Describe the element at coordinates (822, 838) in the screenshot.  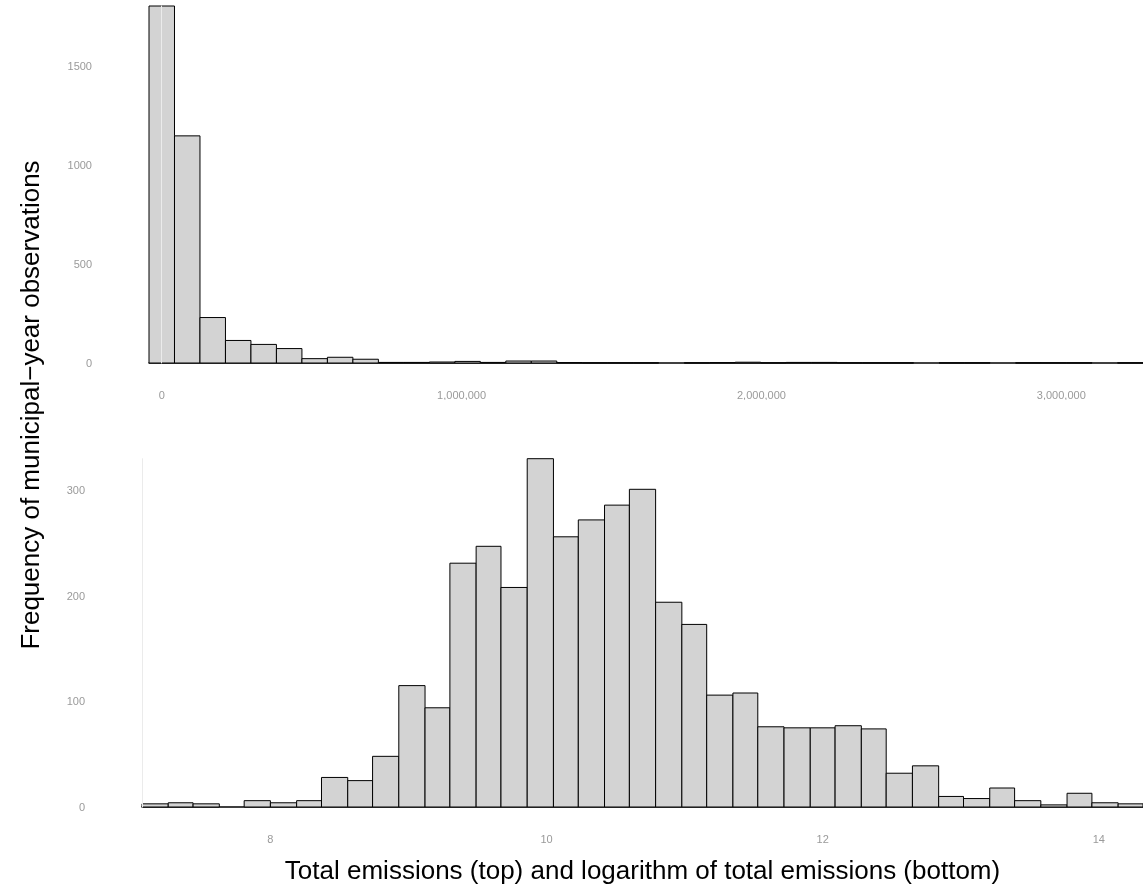
I see `x-tick-label: 12` at that location.